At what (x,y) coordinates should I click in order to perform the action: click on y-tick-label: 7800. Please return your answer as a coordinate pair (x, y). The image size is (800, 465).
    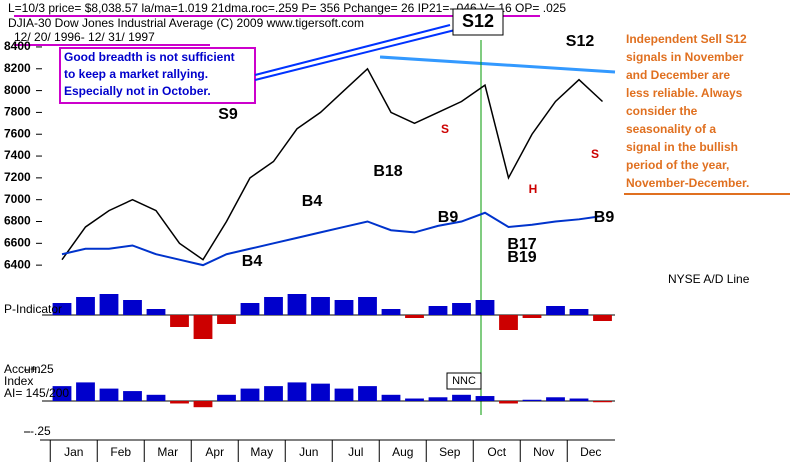
    Looking at the image, I should click on (17, 112).